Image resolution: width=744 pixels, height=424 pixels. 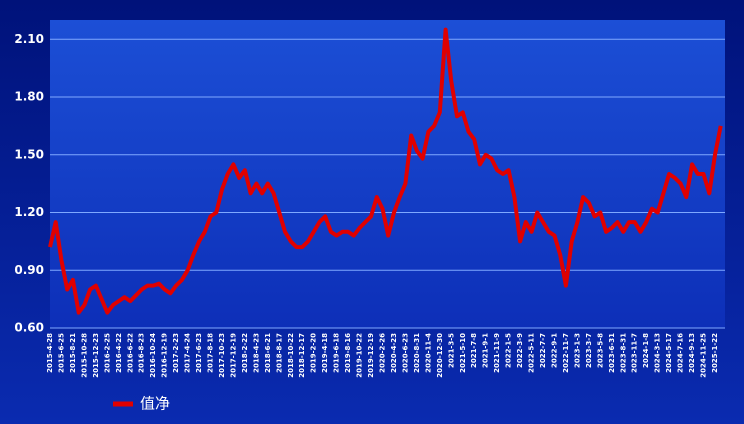 I want to click on x-tick-label: 2018-6-21, so click(x=268, y=353).